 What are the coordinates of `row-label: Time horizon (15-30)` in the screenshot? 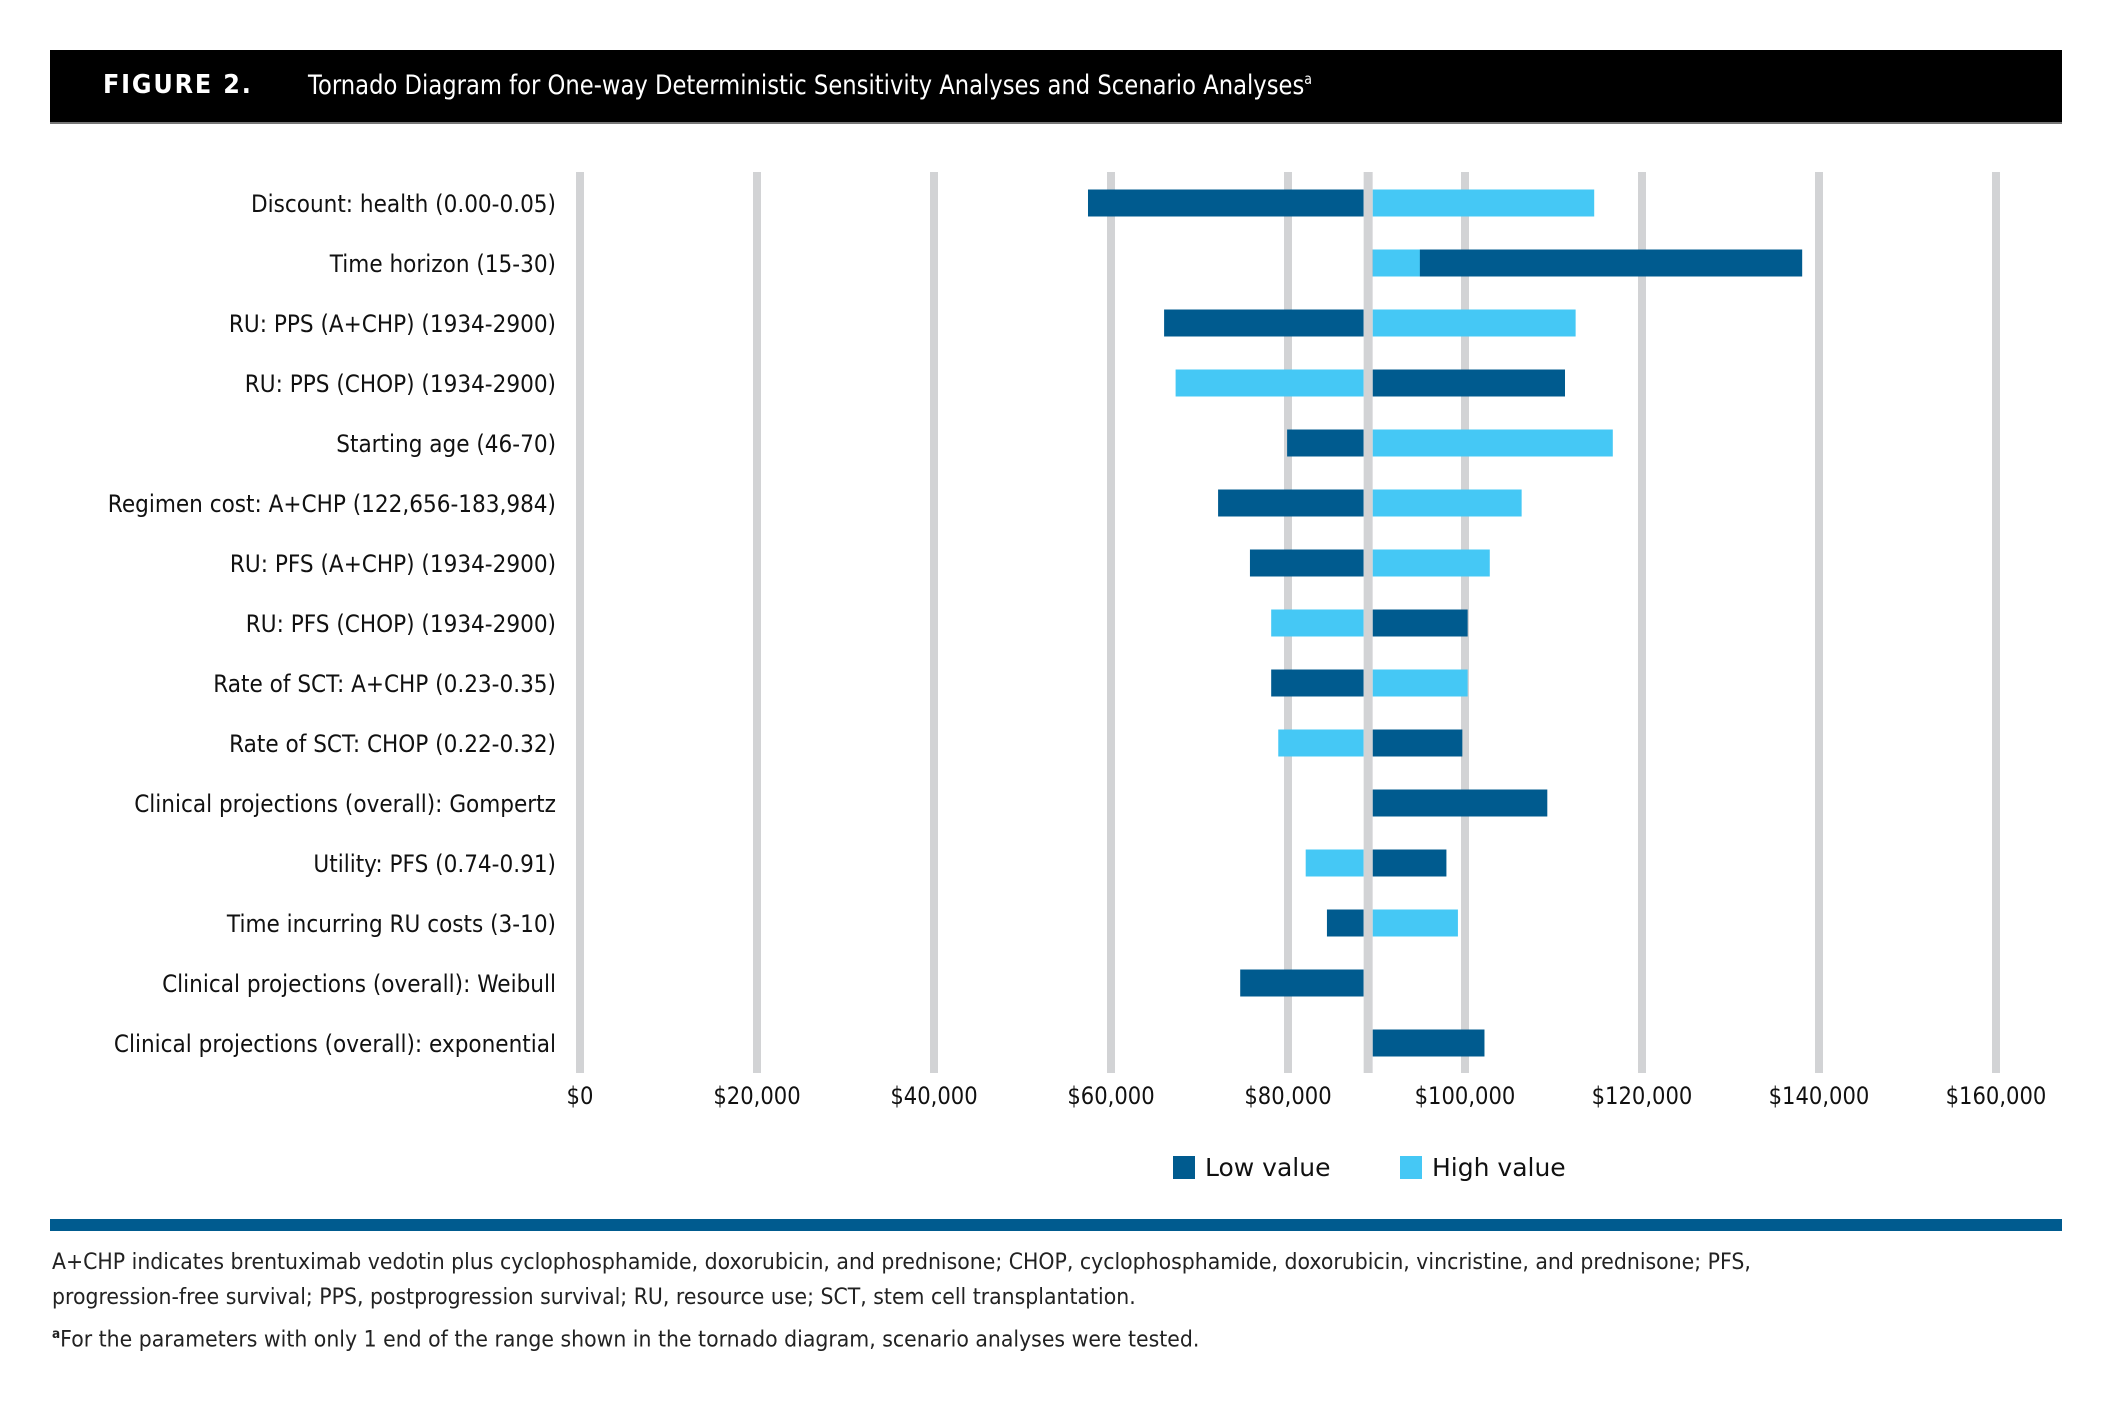 It's located at (442, 264).